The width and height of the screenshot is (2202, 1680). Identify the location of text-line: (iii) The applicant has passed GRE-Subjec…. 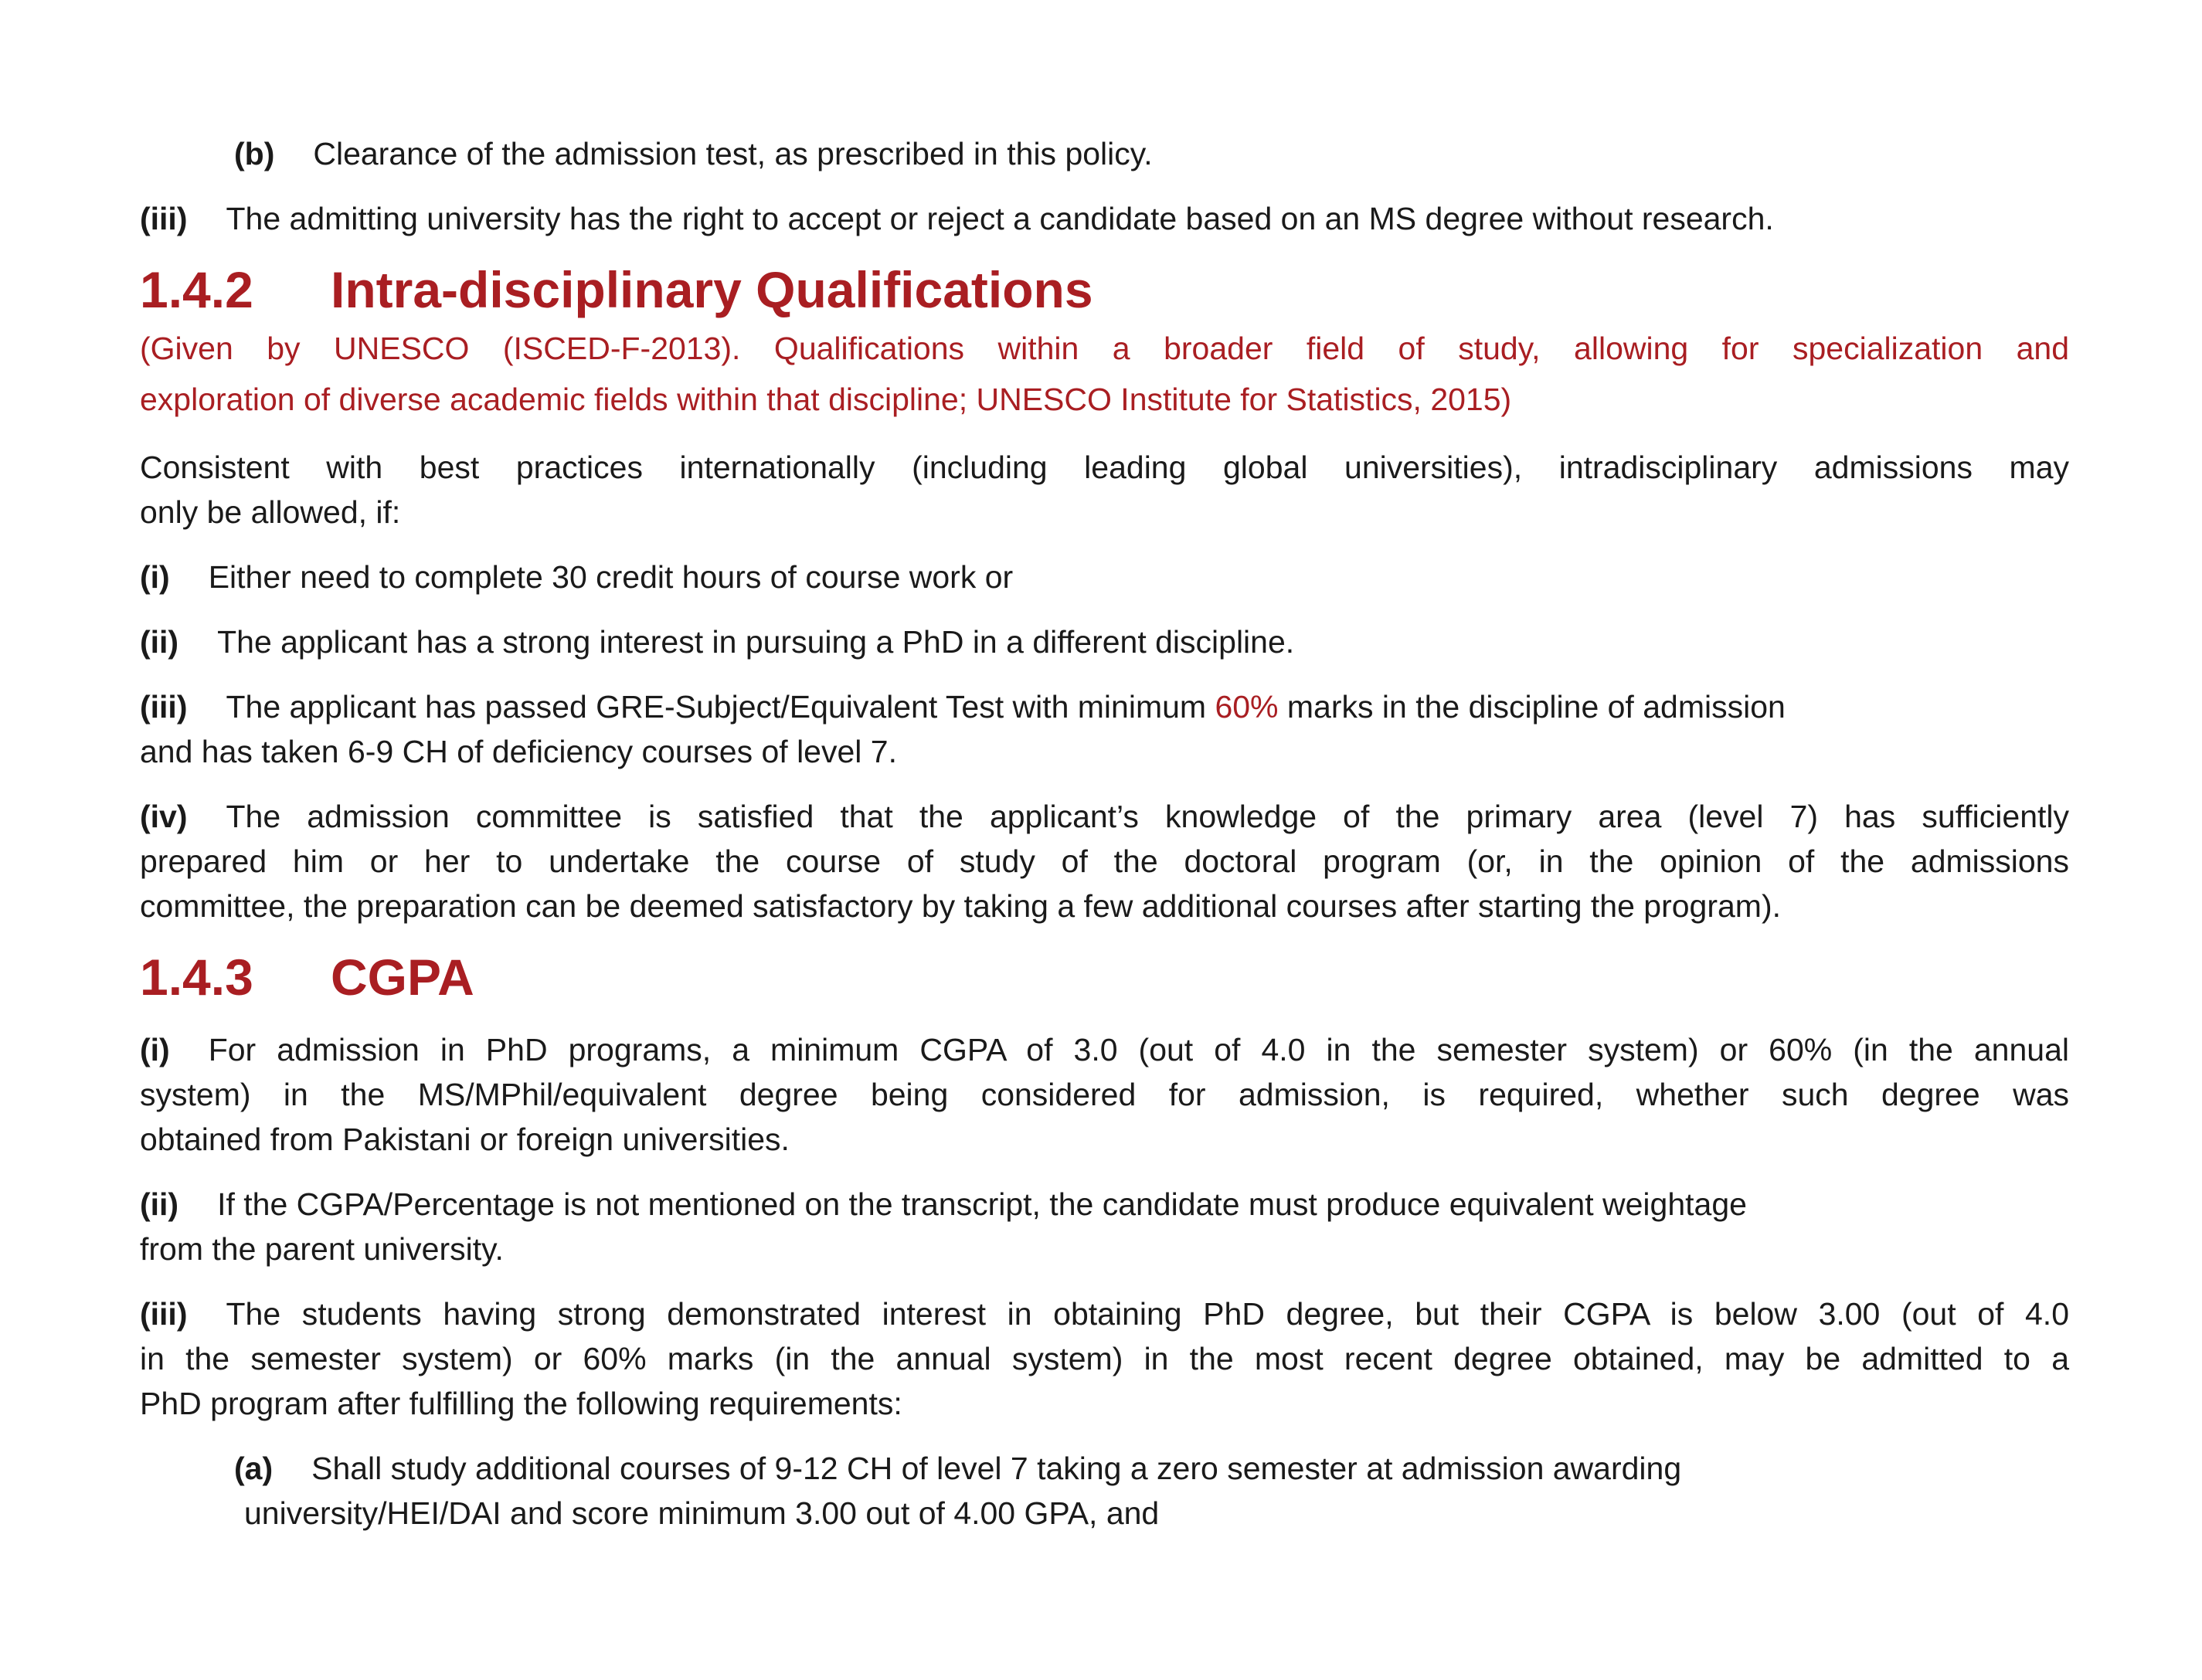
(1104, 707).